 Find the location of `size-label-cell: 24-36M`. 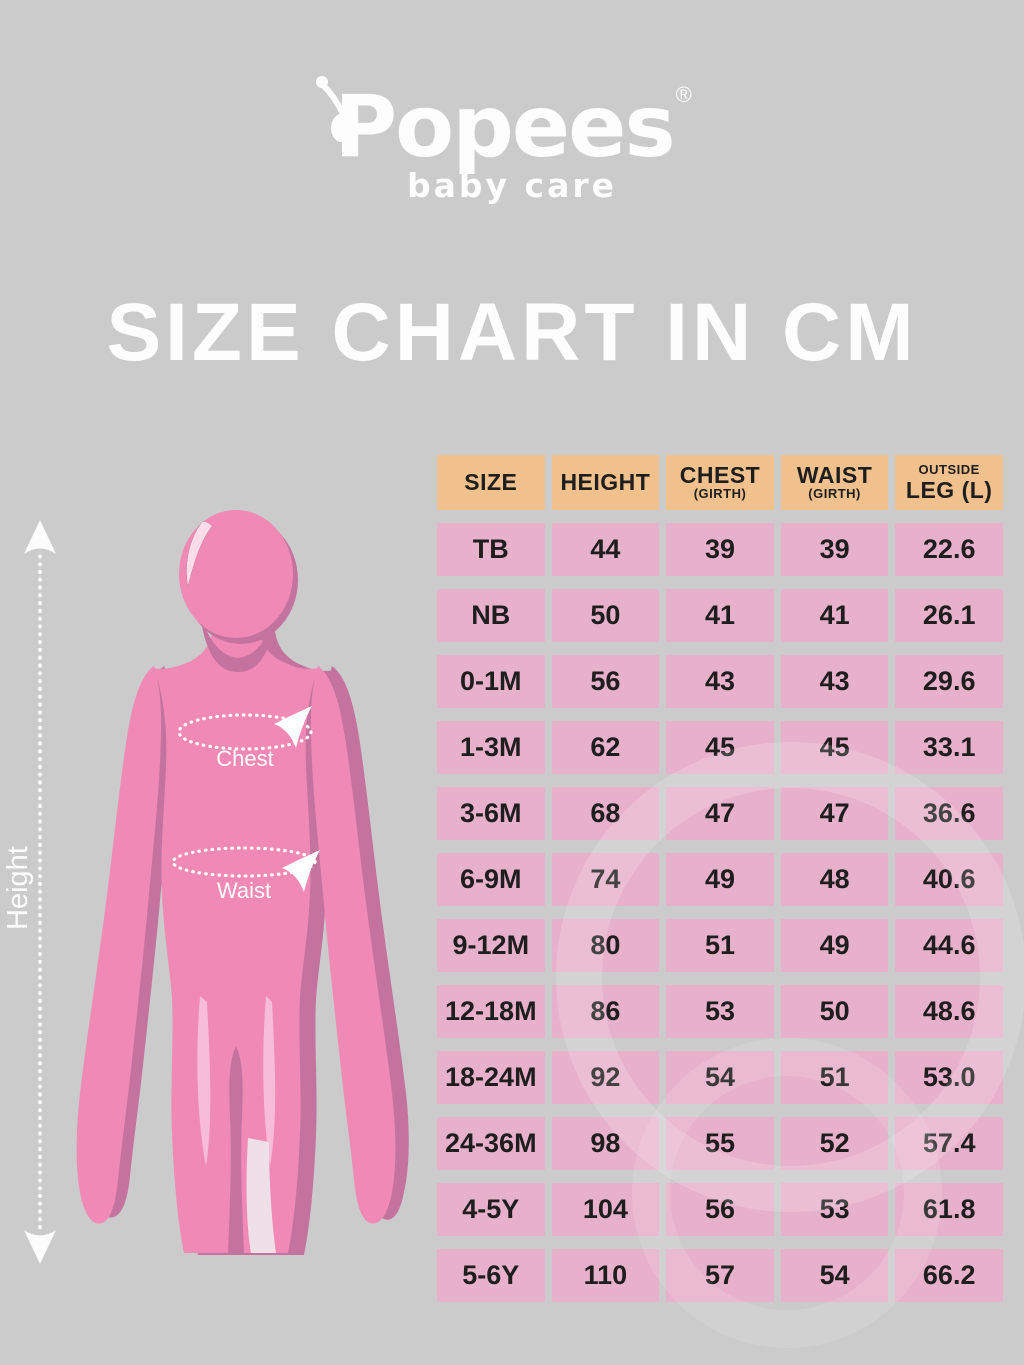

size-label-cell: 24-36M is located at coordinates (491, 1143).